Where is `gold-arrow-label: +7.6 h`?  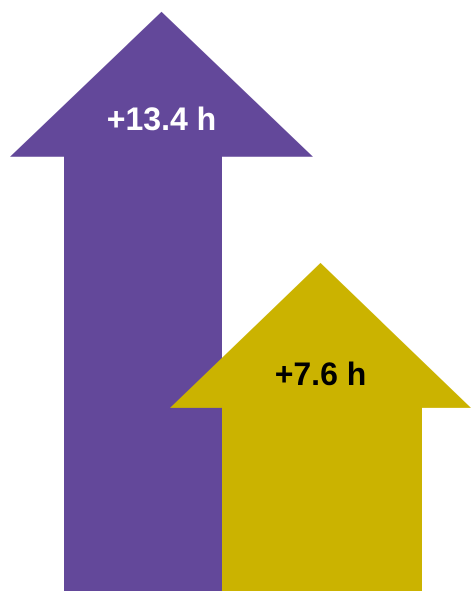
gold-arrow-label: +7.6 h is located at coordinates (321, 374).